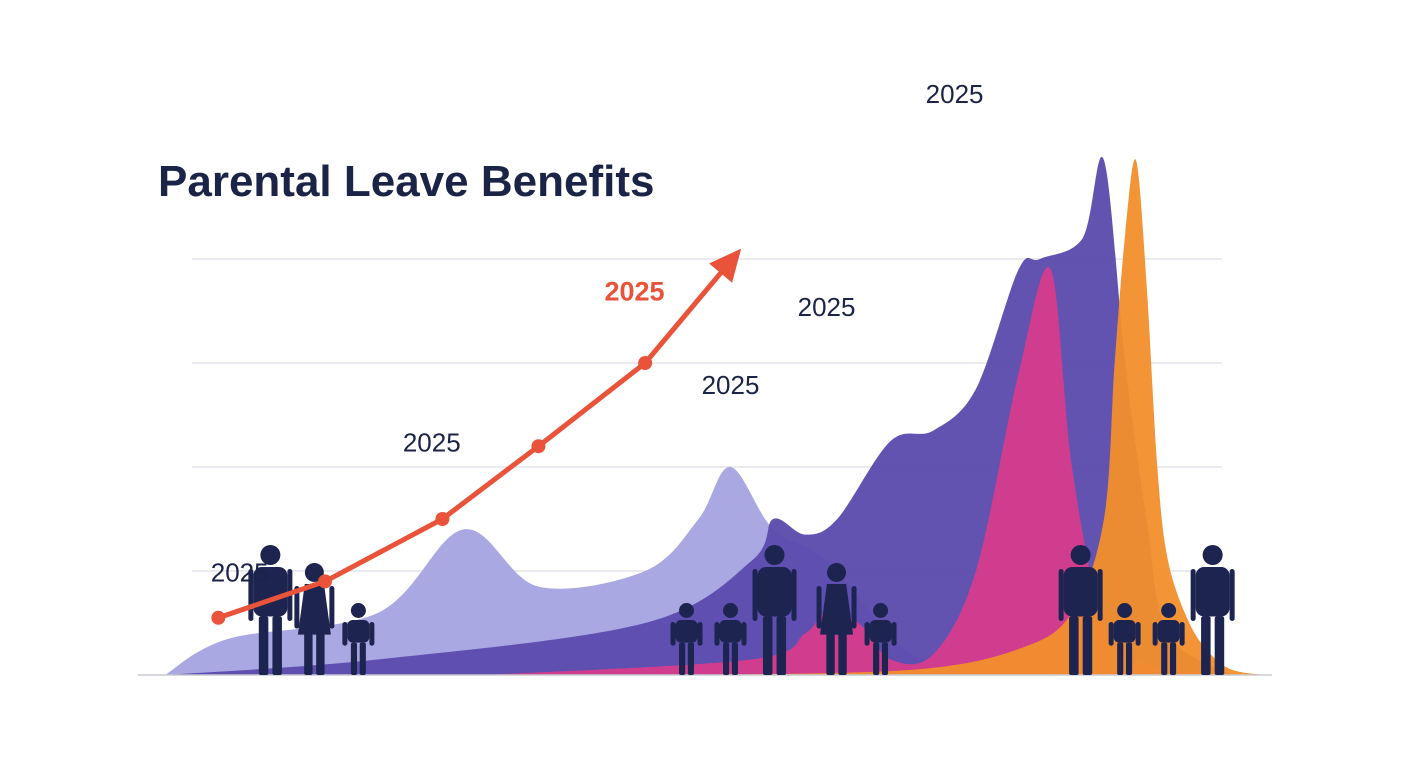  Describe the element at coordinates (432, 442) in the screenshot. I see `year-label-2: 2025` at that location.